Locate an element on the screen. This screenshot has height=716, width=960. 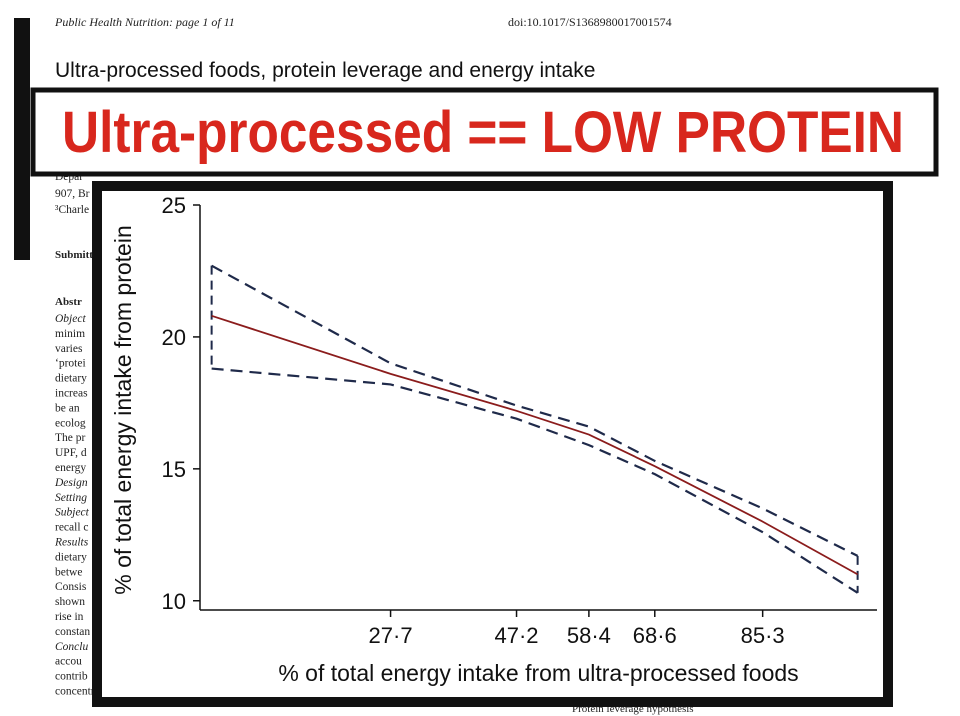
journal: Public Health Nutrition: page 1 of 11 is located at coordinates (144, 22).